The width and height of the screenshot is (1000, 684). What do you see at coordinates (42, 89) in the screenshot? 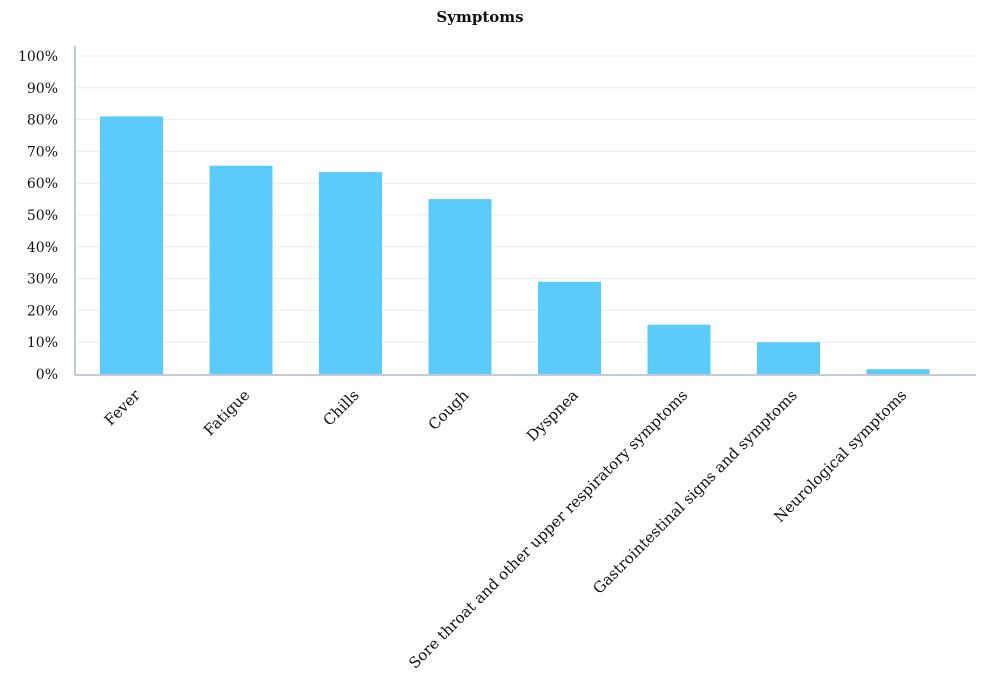
I see `y-tick-label: 90%` at bounding box center [42, 89].